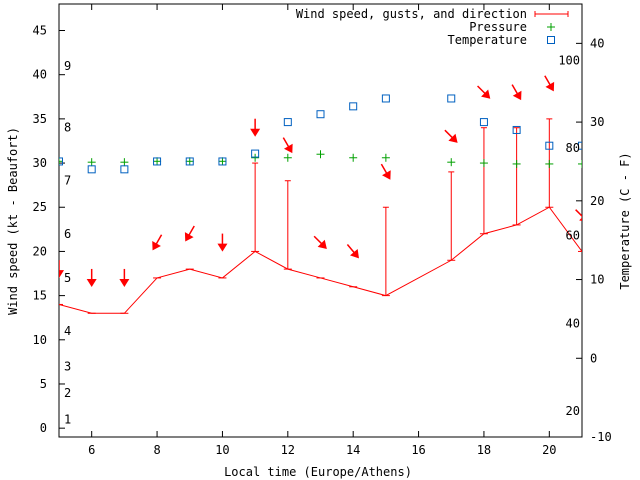  I want to click on legend-pressure-sample, so click(551, 27).